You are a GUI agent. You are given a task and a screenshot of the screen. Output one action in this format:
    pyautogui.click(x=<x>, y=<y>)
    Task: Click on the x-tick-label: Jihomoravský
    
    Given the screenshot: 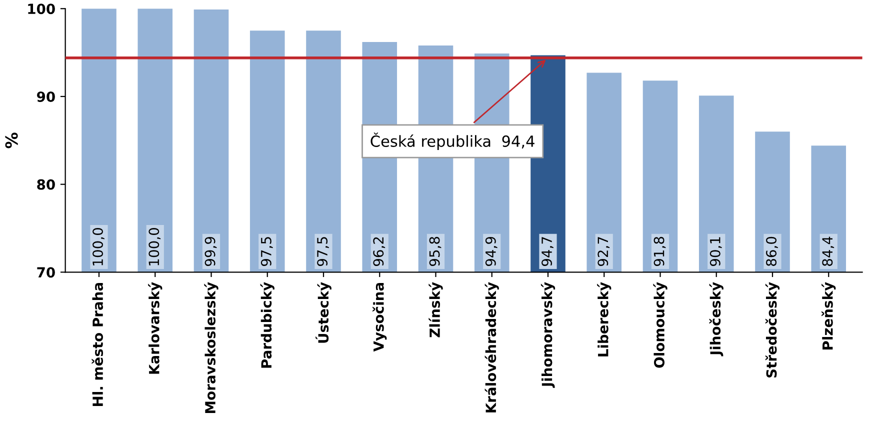 What is the action you would take?
    pyautogui.click(x=548, y=335)
    